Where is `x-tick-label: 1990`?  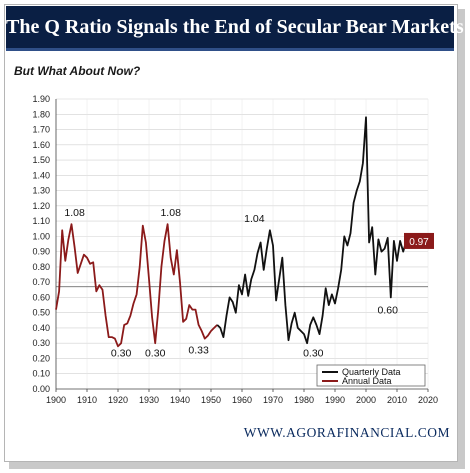 x-tick-label: 1990 is located at coordinates (335, 400).